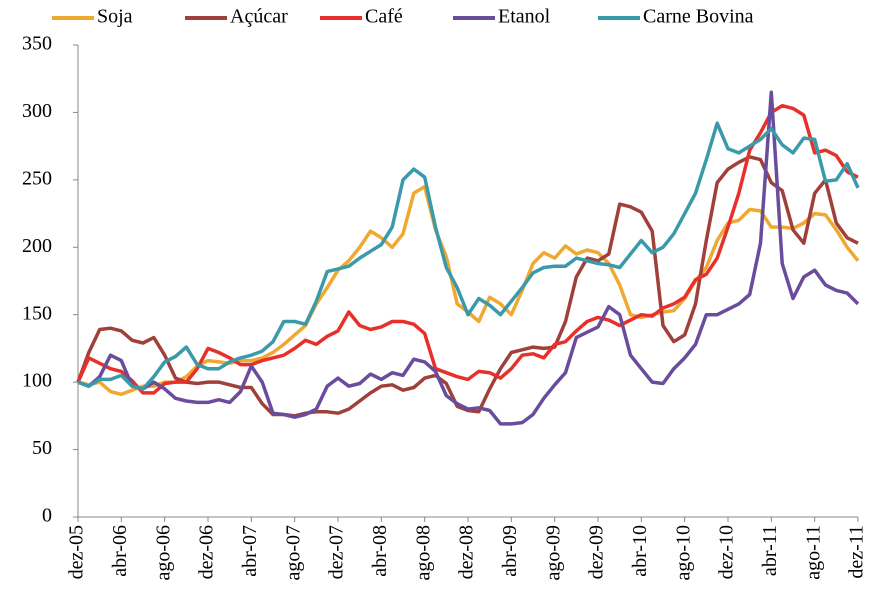  What do you see at coordinates (37, 44) in the screenshot?
I see `y-tick-label: 350` at bounding box center [37, 44].